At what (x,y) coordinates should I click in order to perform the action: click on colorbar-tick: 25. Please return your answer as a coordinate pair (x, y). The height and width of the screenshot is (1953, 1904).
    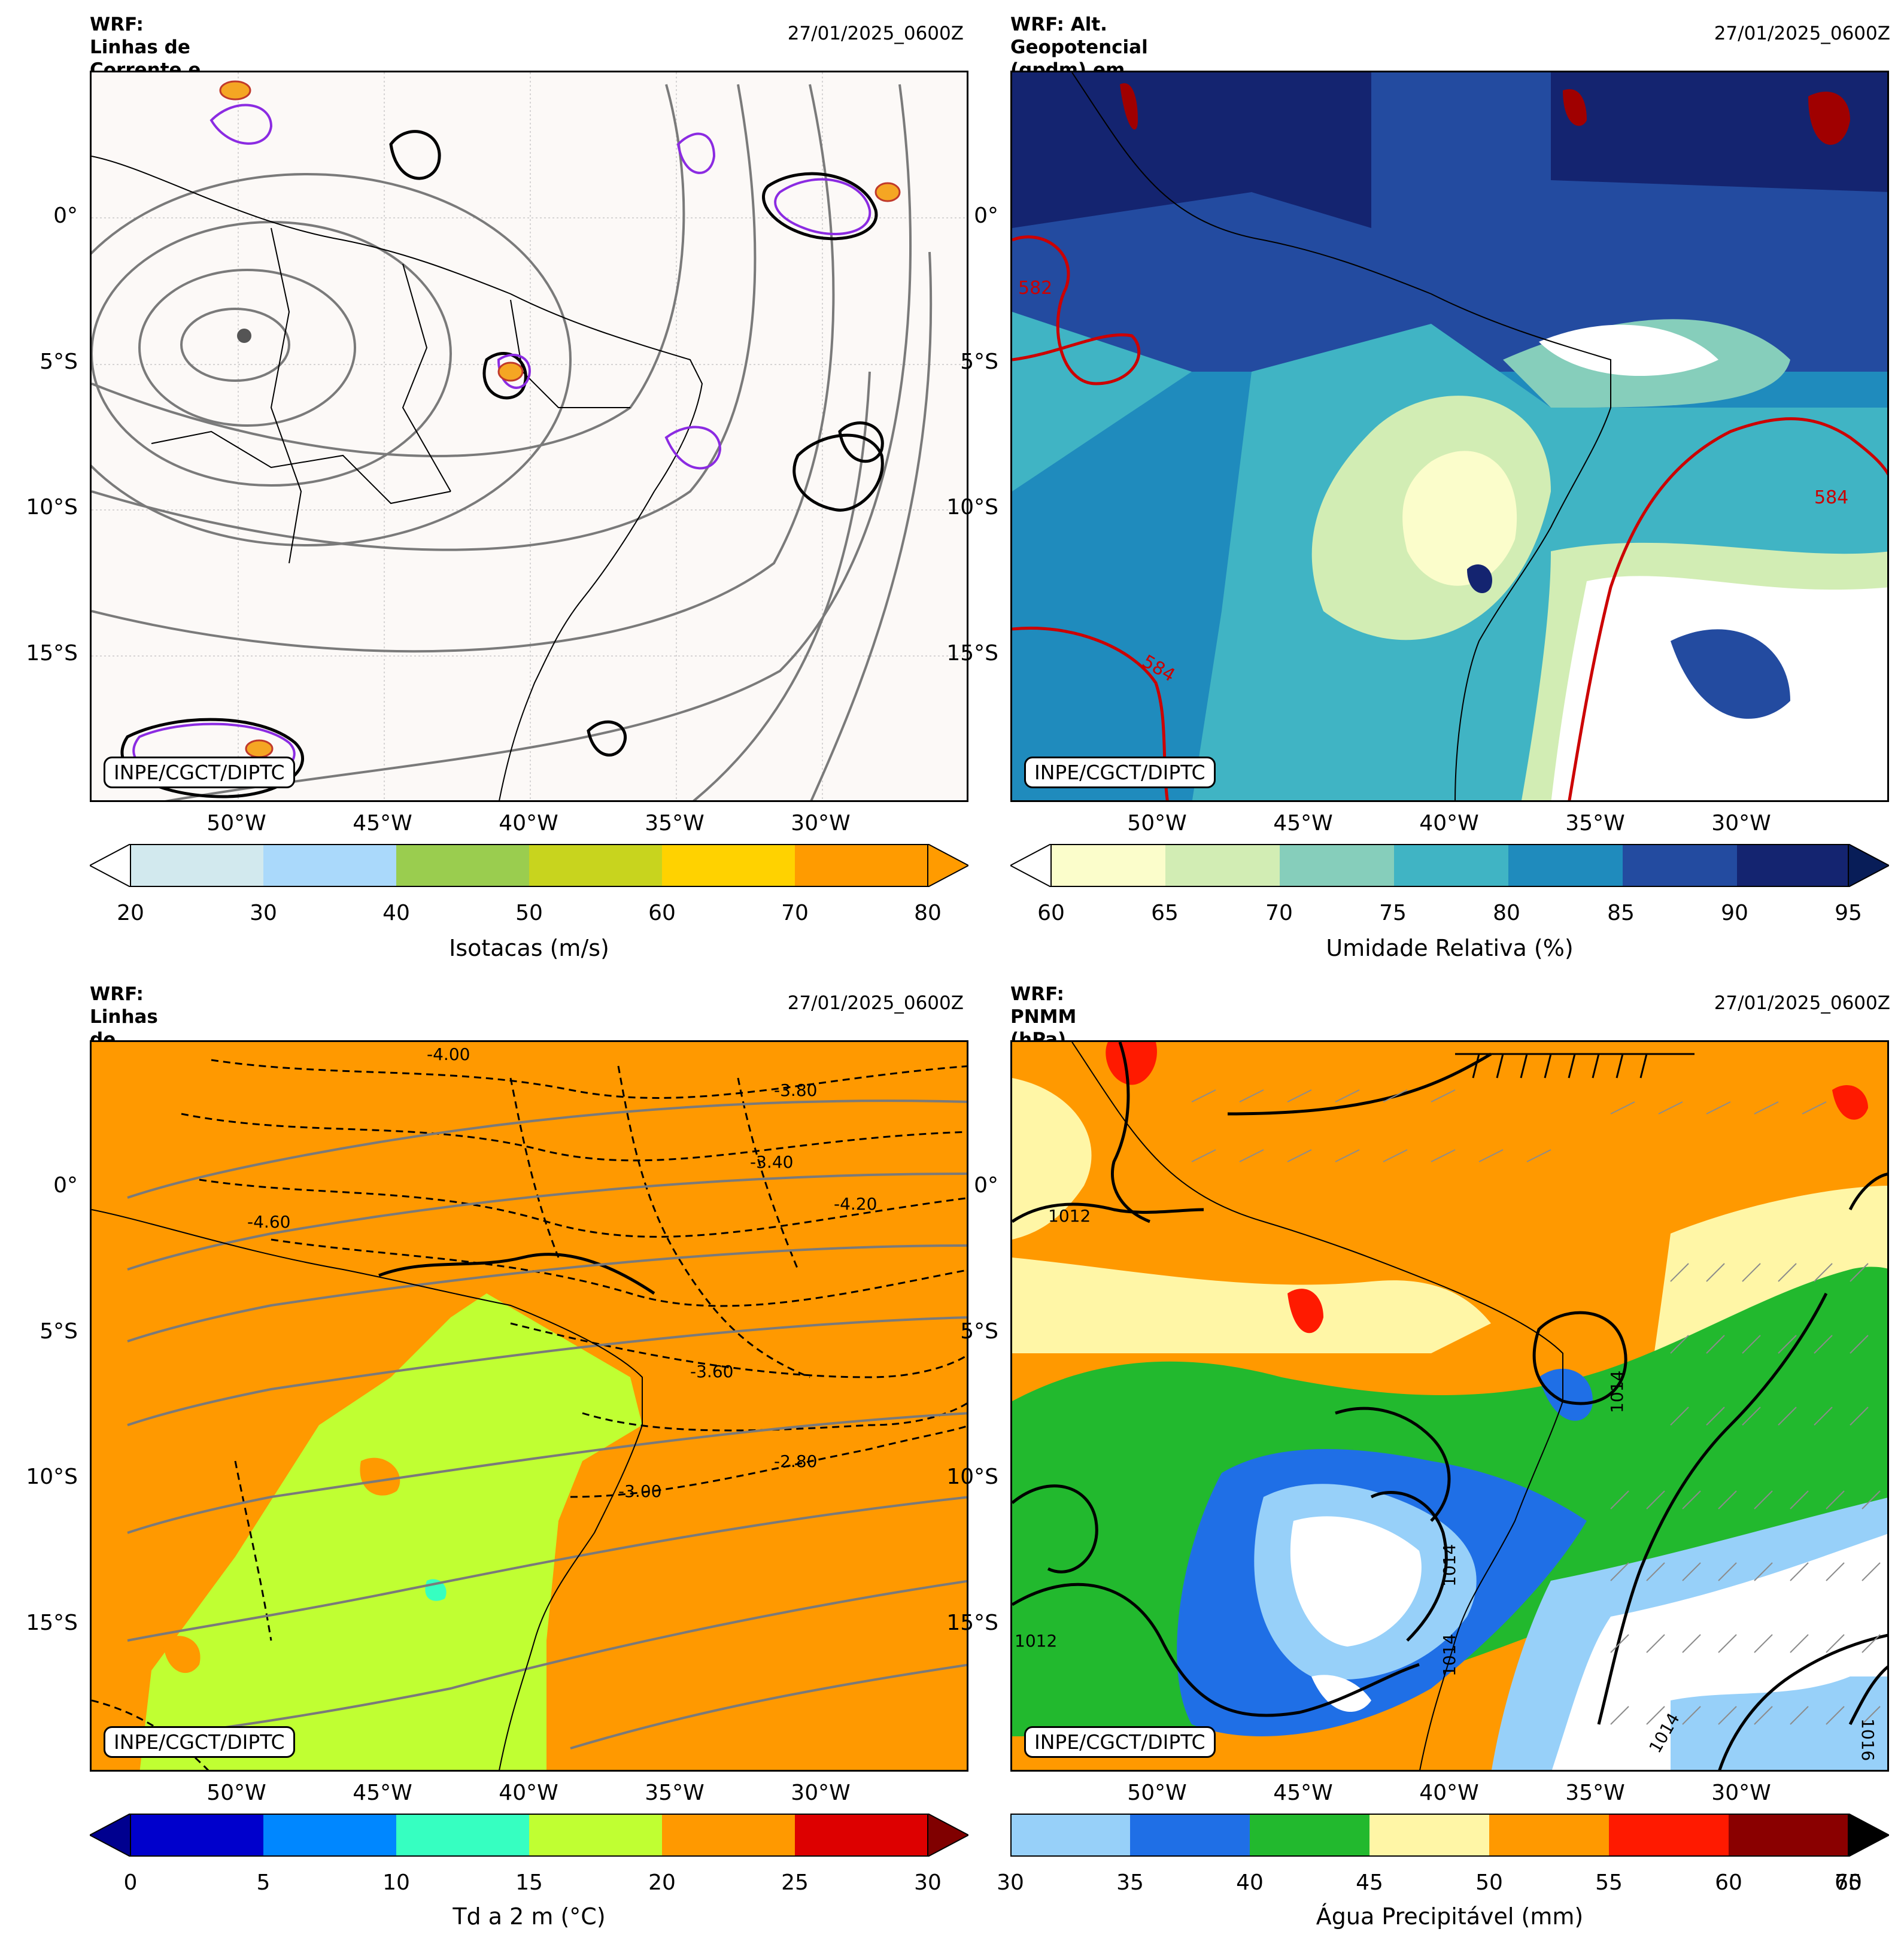
    Looking at the image, I should click on (795, 1882).